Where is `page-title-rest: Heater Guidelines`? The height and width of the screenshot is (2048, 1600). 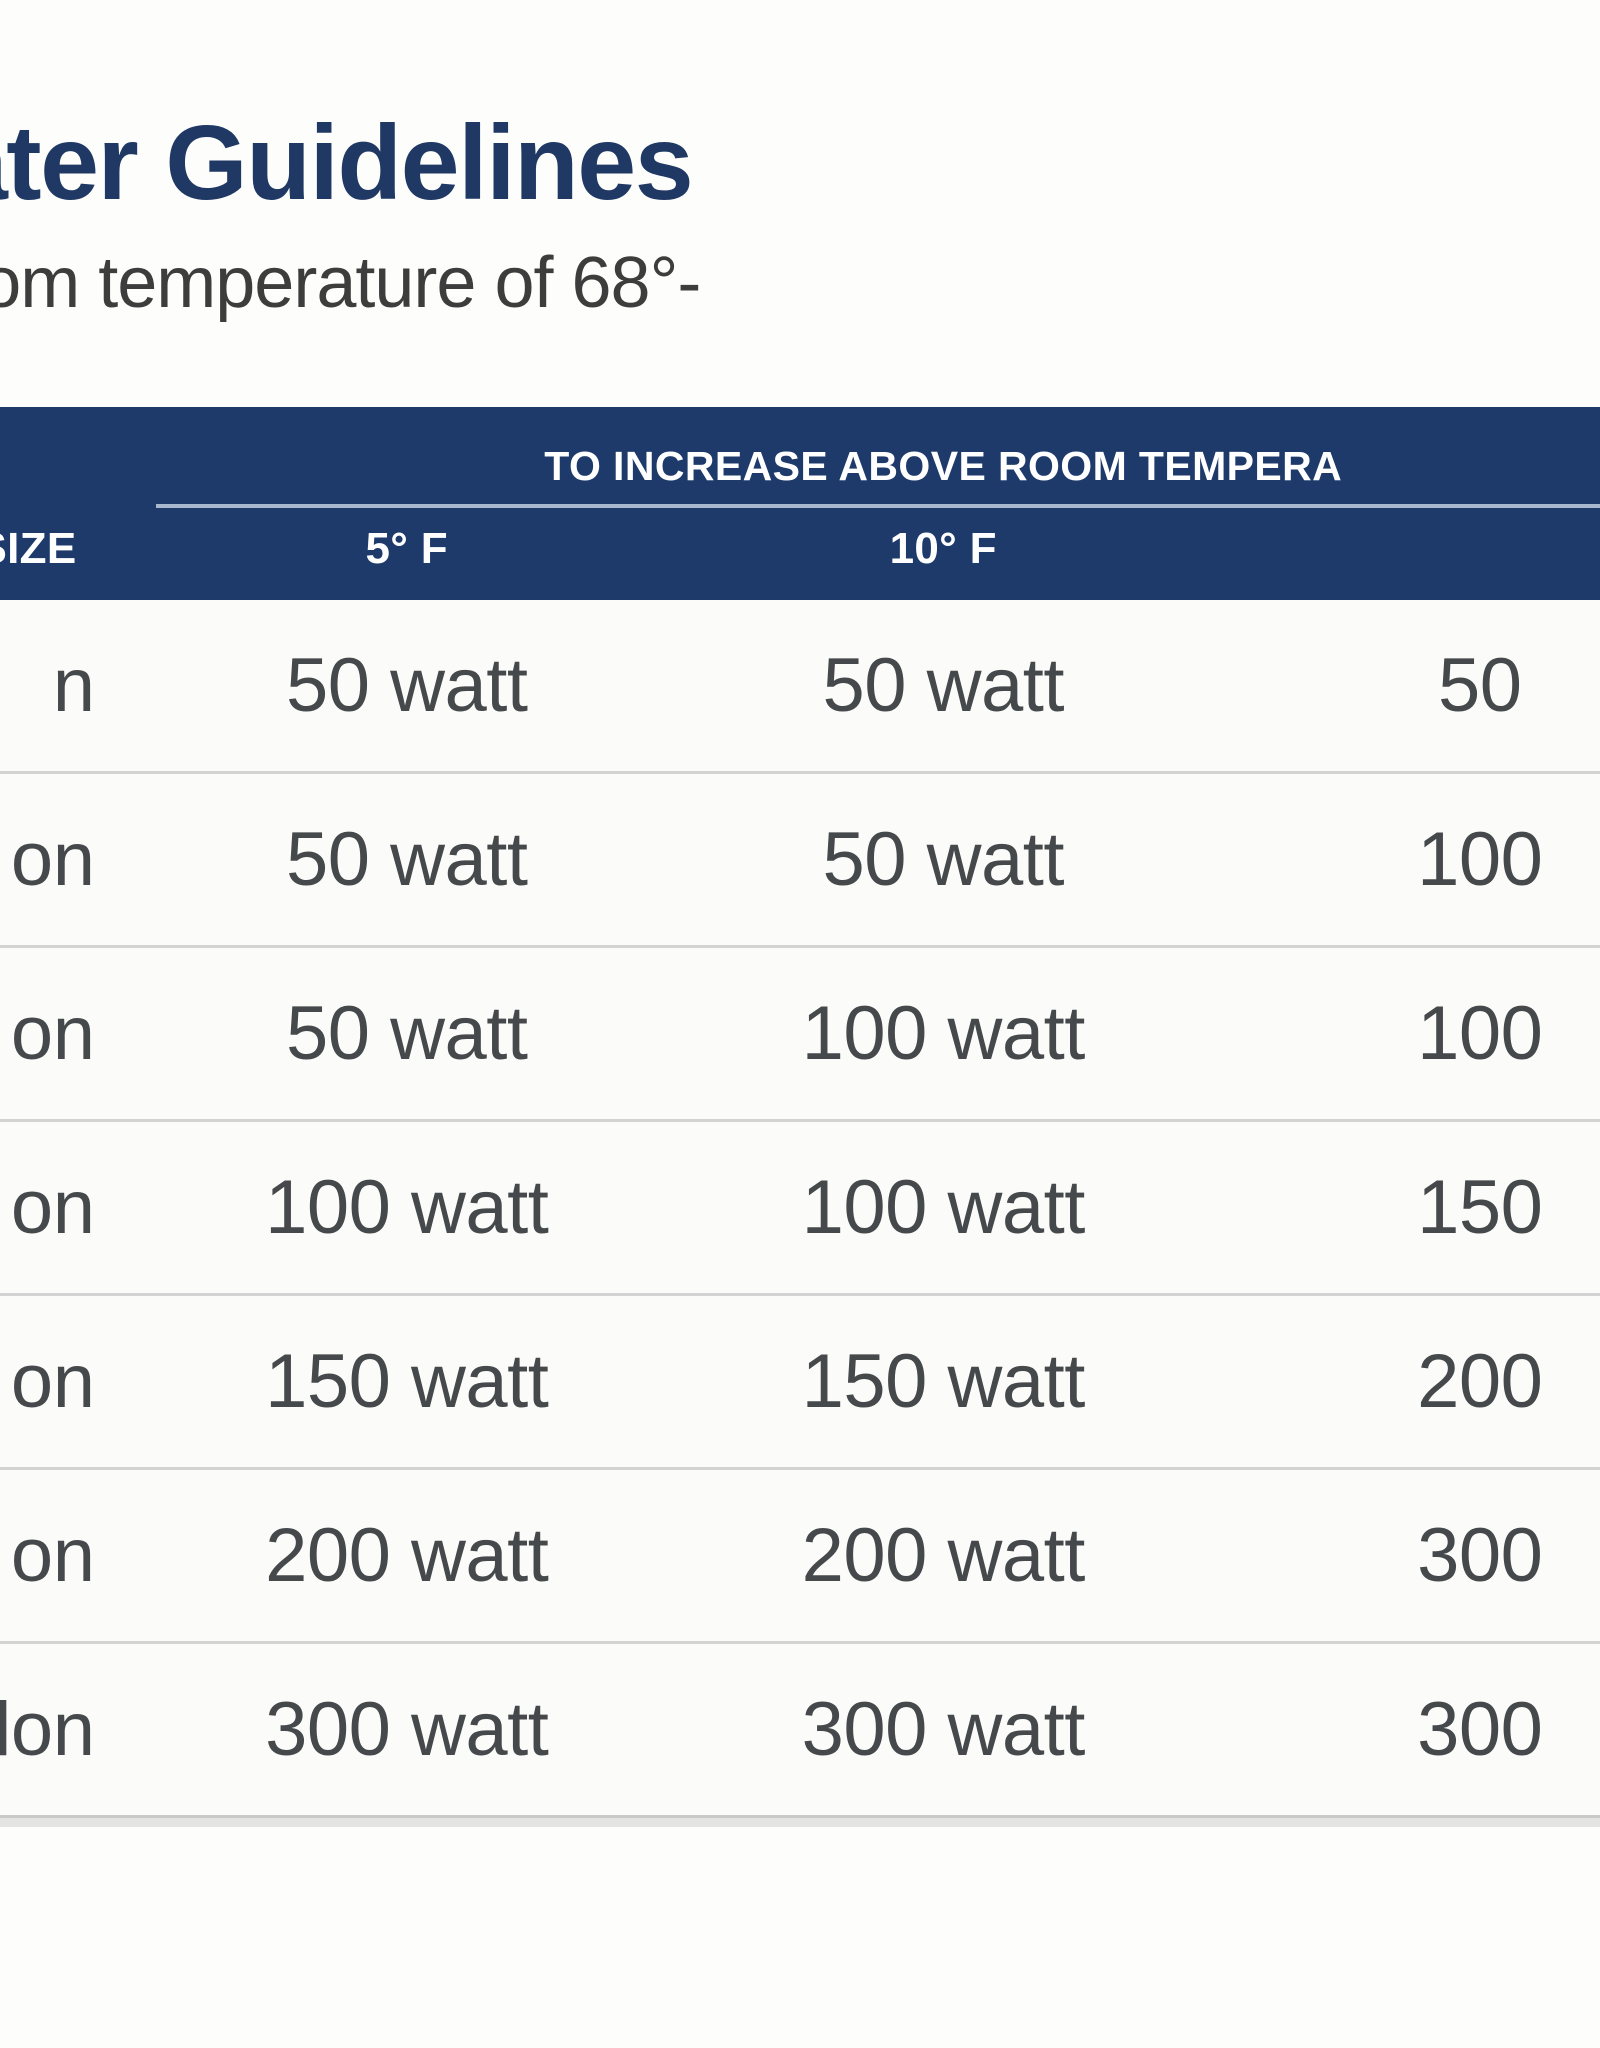 page-title-rest: Heater Guidelines is located at coordinates (347, 163).